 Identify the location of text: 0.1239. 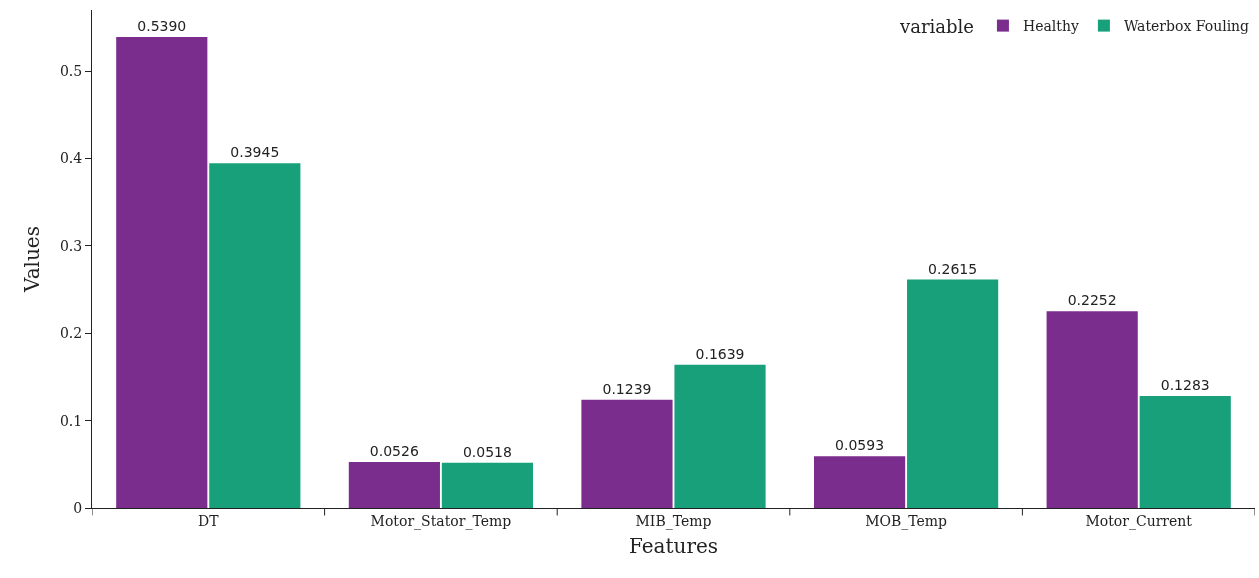
(627, 388).